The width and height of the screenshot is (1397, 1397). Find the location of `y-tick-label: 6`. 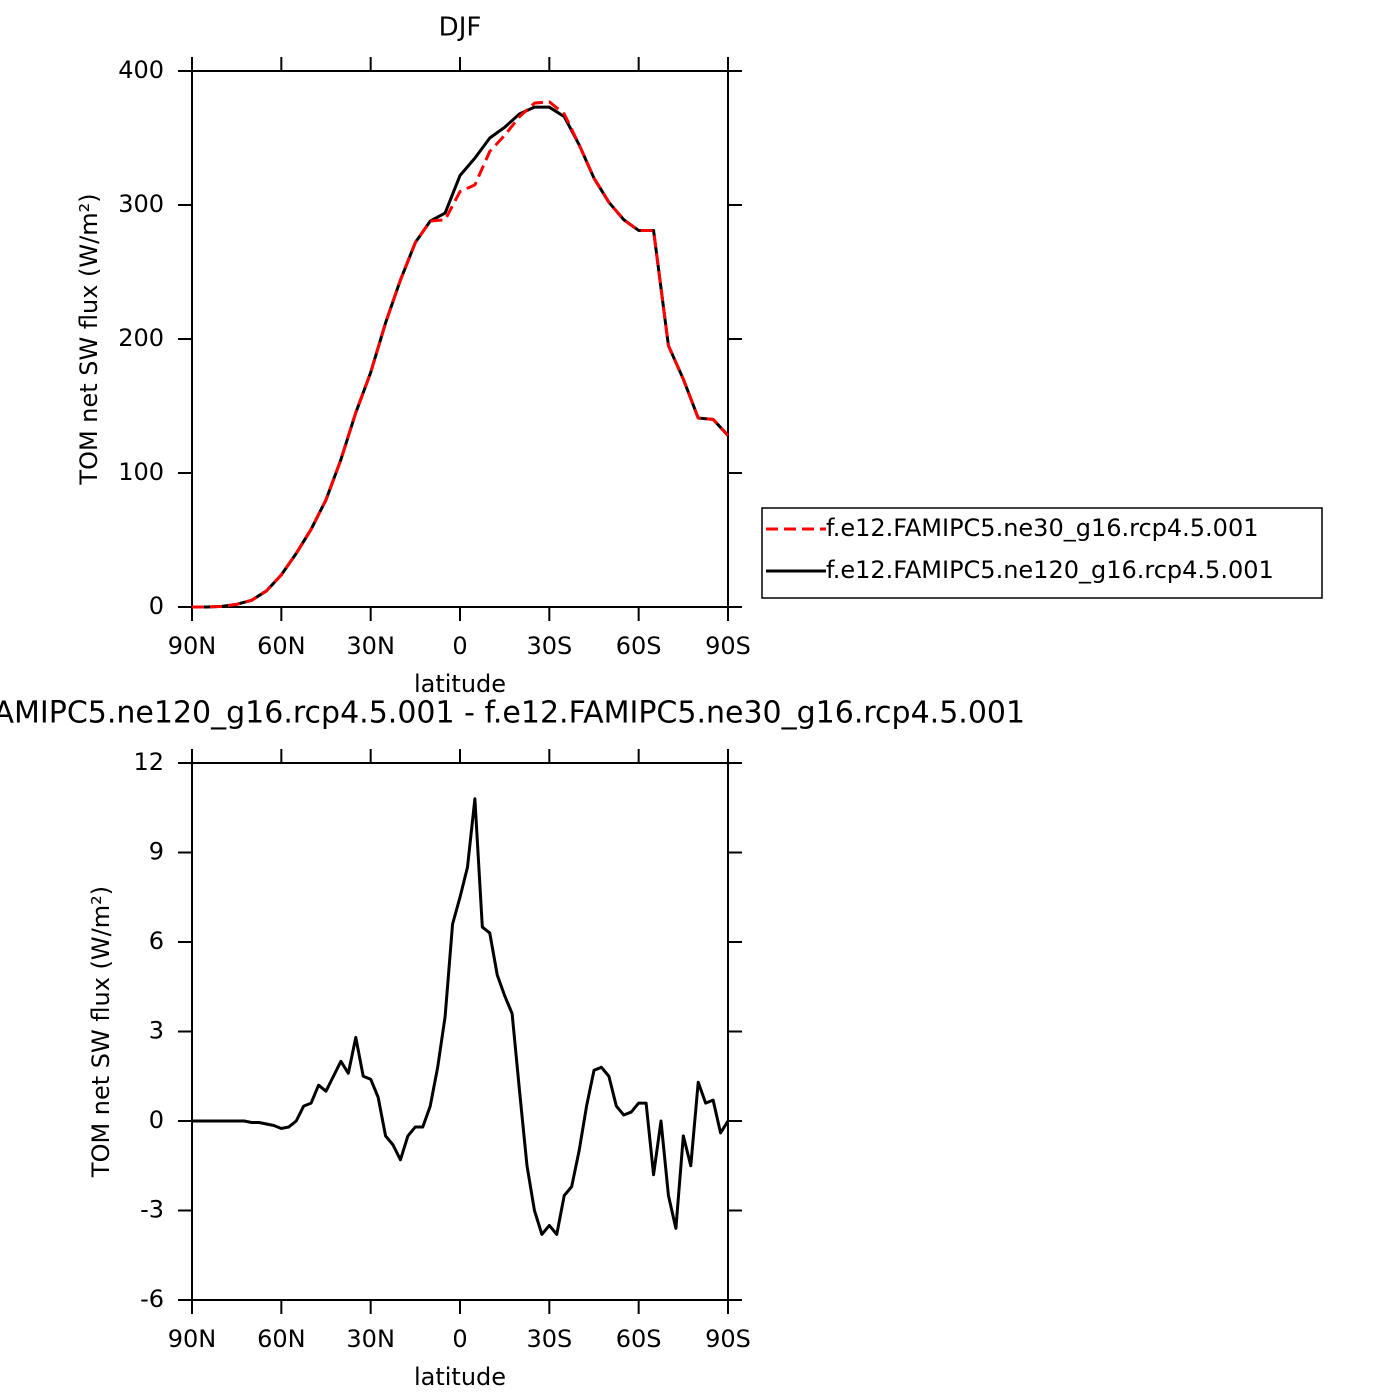

y-tick-label: 6 is located at coordinates (156, 941).